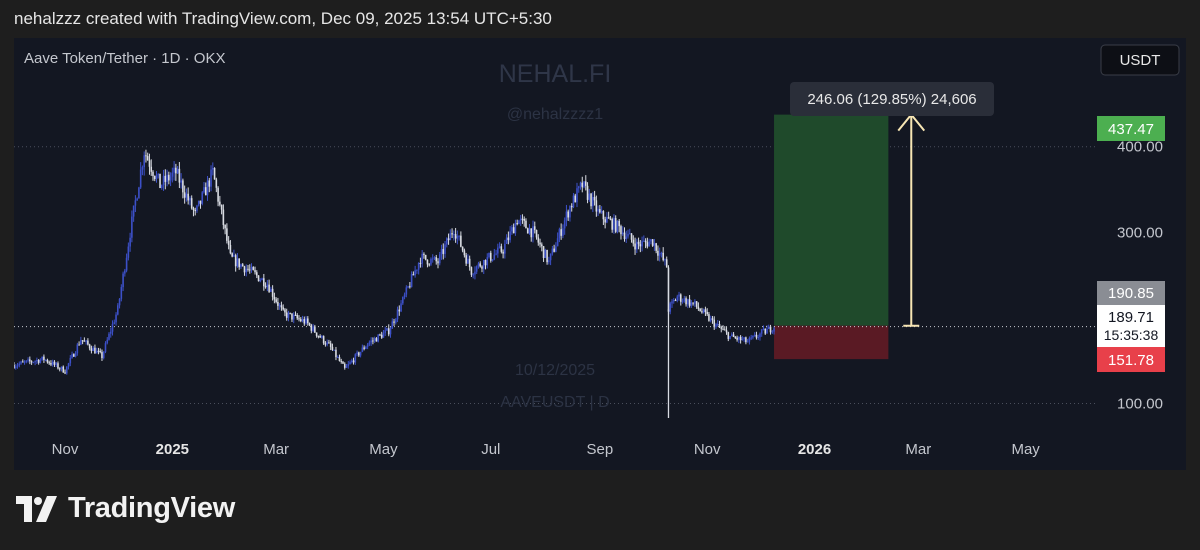 The width and height of the screenshot is (1200, 550). Describe the element at coordinates (1131, 293) in the screenshot. I see `entry-price-badge` at that location.